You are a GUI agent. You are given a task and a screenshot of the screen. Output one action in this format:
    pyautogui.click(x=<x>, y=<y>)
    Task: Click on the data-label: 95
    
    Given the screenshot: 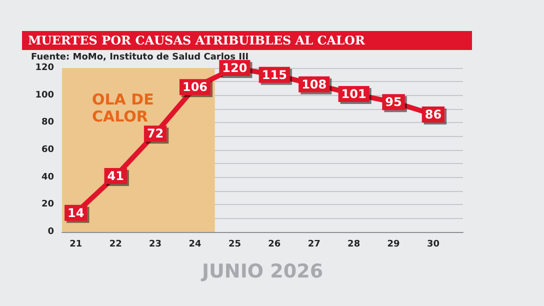 What is the action you would take?
    pyautogui.click(x=393, y=102)
    